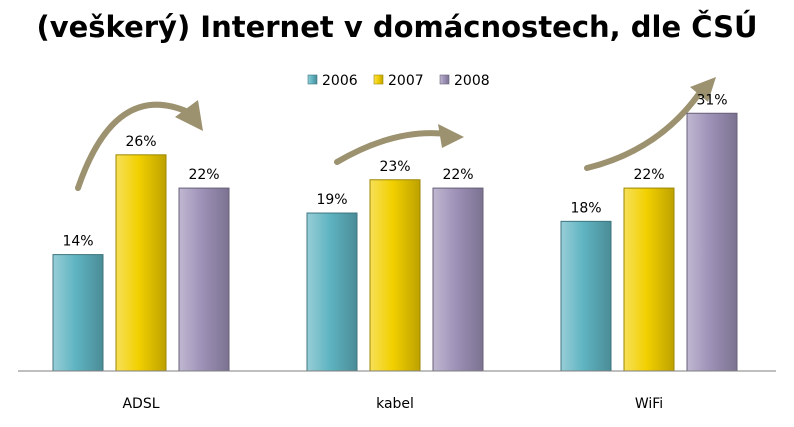 The width and height of the screenshot is (794, 427). What do you see at coordinates (78, 313) in the screenshot?
I see `bar-adsl-2006` at bounding box center [78, 313].